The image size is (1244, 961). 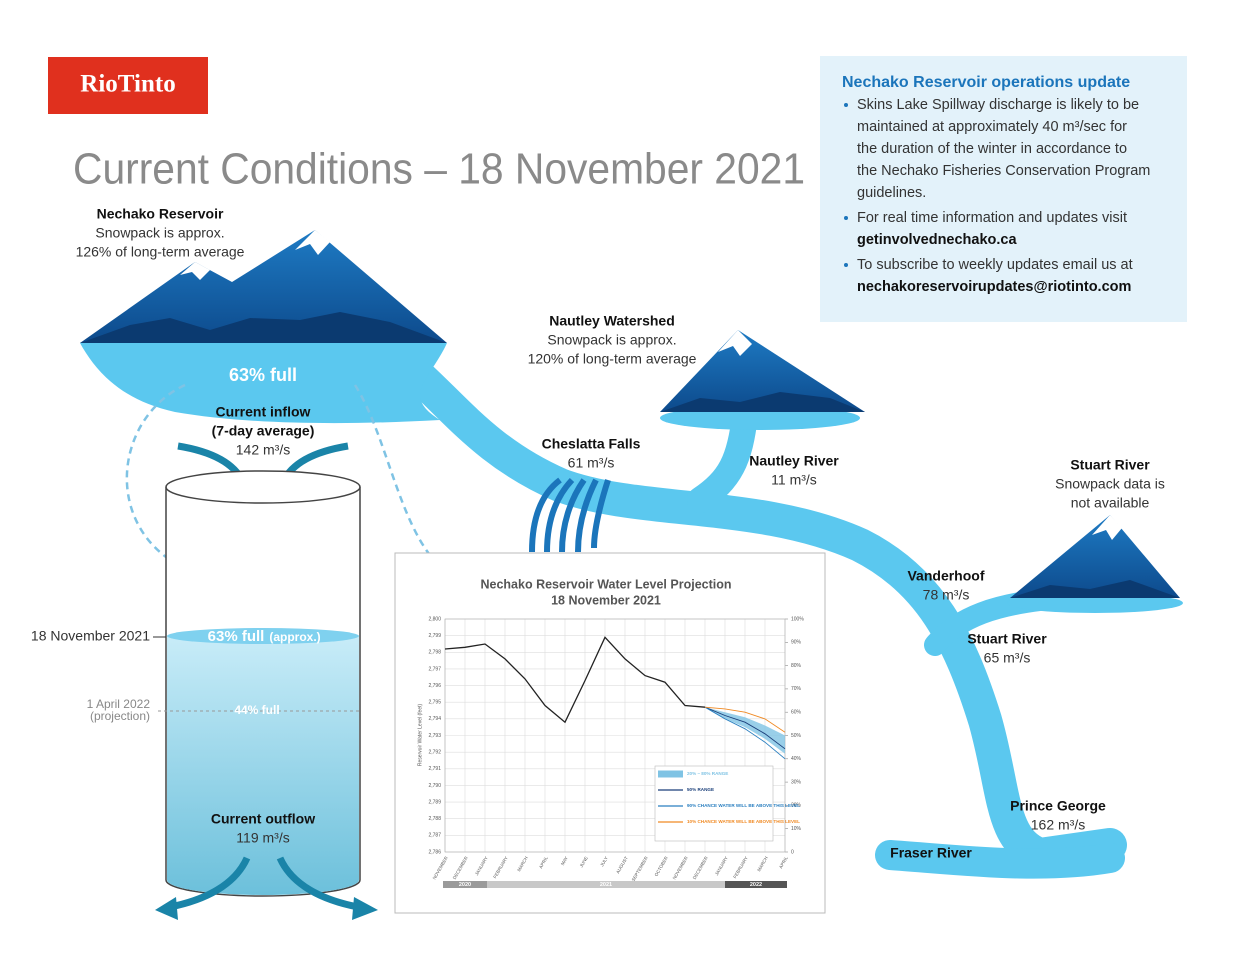 What do you see at coordinates (264, 883) in the screenshot?
I see `outflow-arrow` at bounding box center [264, 883].